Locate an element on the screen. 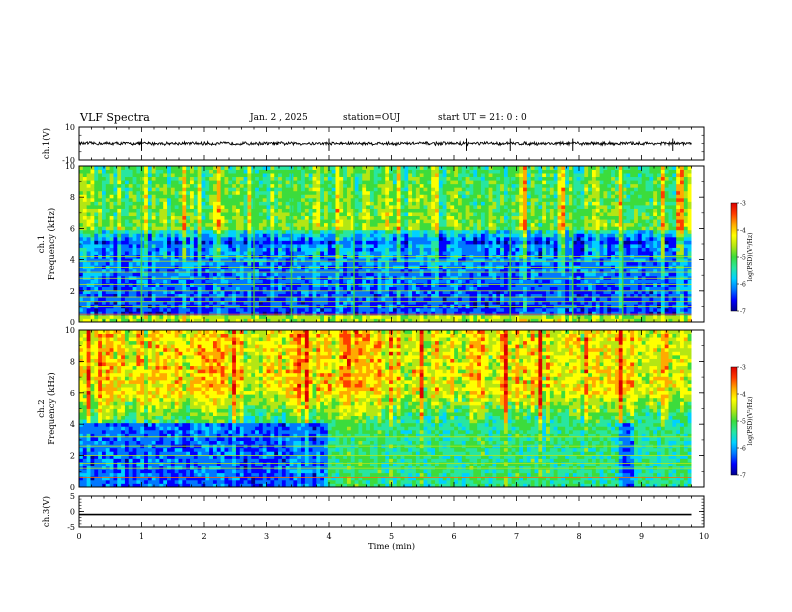 Image resolution: width=792 pixels, height=612 pixels. x-tick-label: 2 is located at coordinates (203, 536).